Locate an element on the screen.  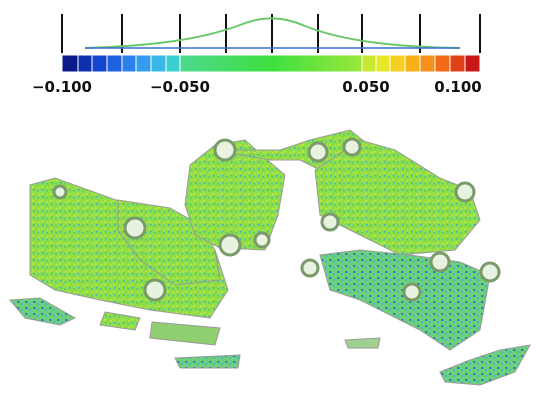
distribution-curve is located at coordinates (272, 33).